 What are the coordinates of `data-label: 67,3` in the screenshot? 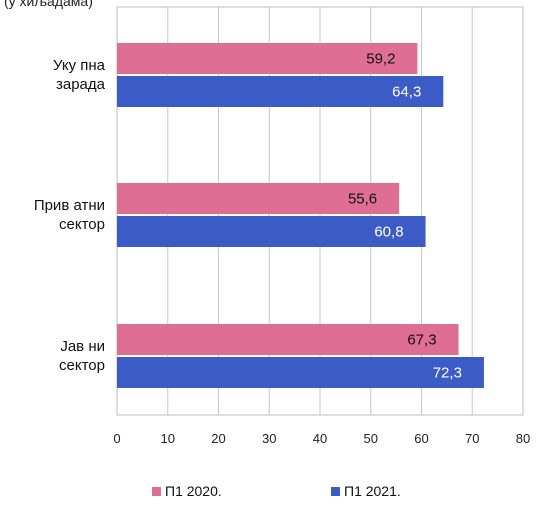 It's located at (421, 340).